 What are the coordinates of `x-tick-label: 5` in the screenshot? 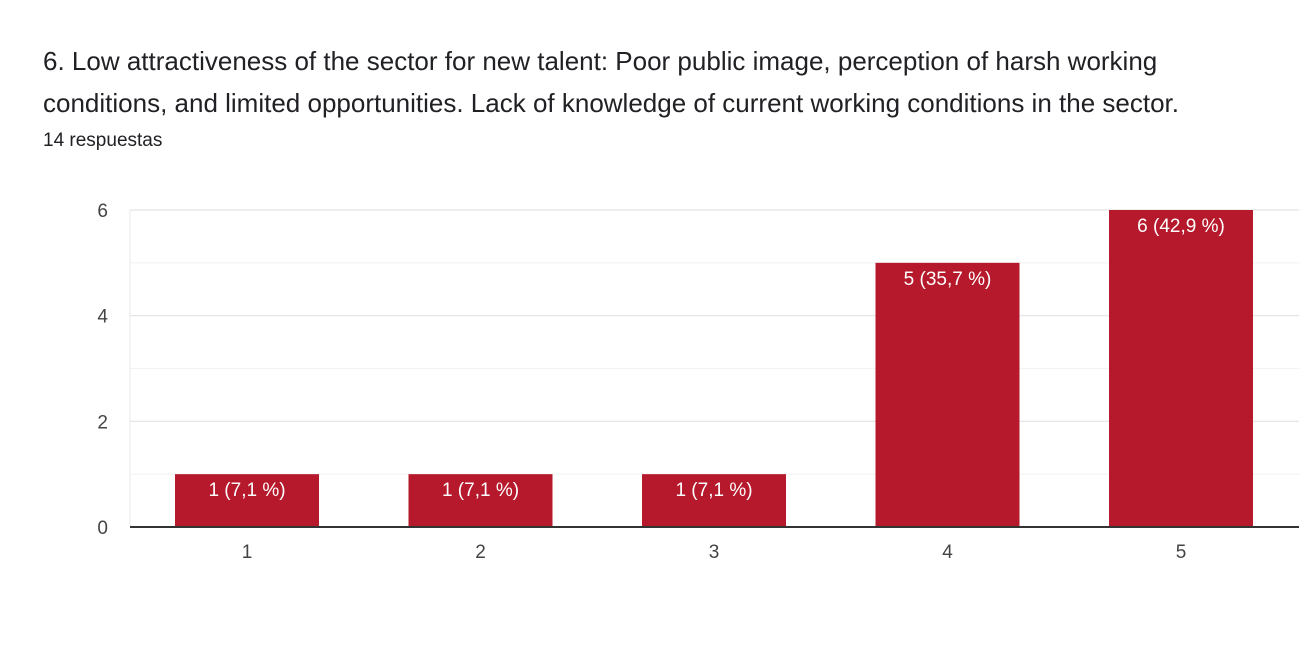 It's located at (1181, 552).